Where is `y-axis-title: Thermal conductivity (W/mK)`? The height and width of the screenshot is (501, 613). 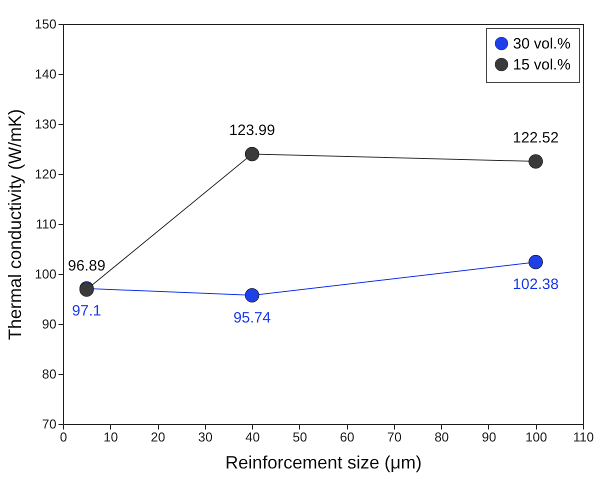
y-axis-title: Thermal conductivity (W/mK) is located at coordinates (14, 224).